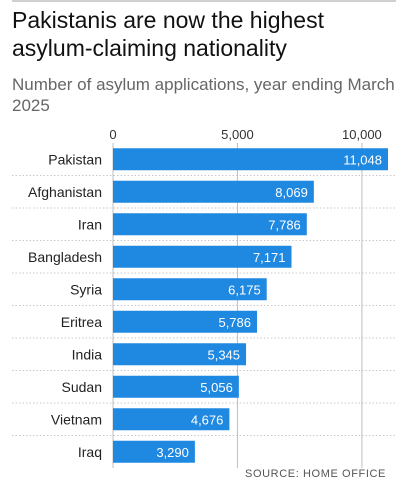 The image size is (408, 490). Describe the element at coordinates (76, 419) in the screenshot. I see `category-label: Vietnam` at that location.